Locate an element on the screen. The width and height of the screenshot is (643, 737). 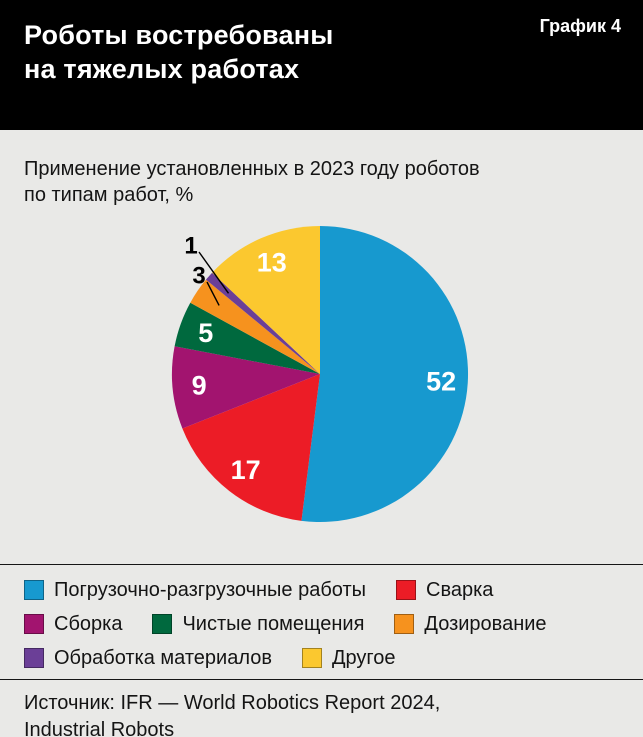
legend-item: Сборка is located at coordinates (73, 624).